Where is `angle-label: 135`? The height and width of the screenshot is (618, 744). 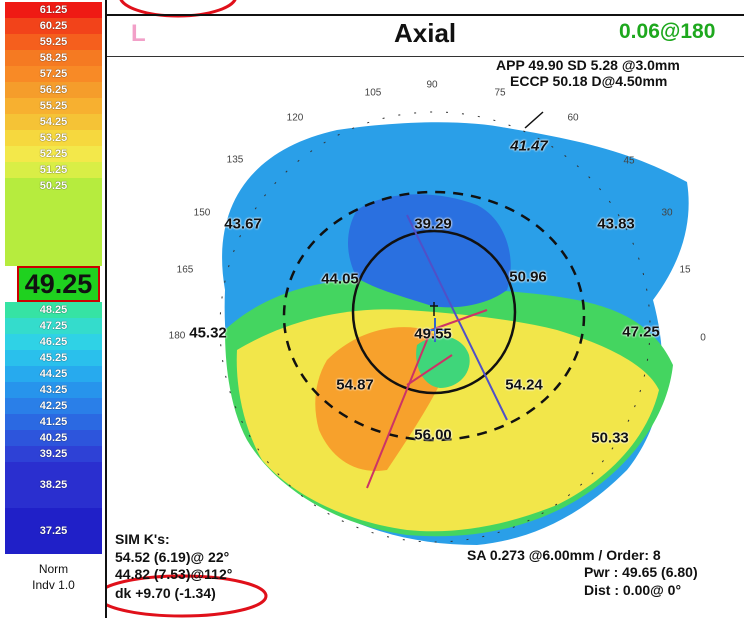
angle-label: 135 is located at coordinates (235, 160).